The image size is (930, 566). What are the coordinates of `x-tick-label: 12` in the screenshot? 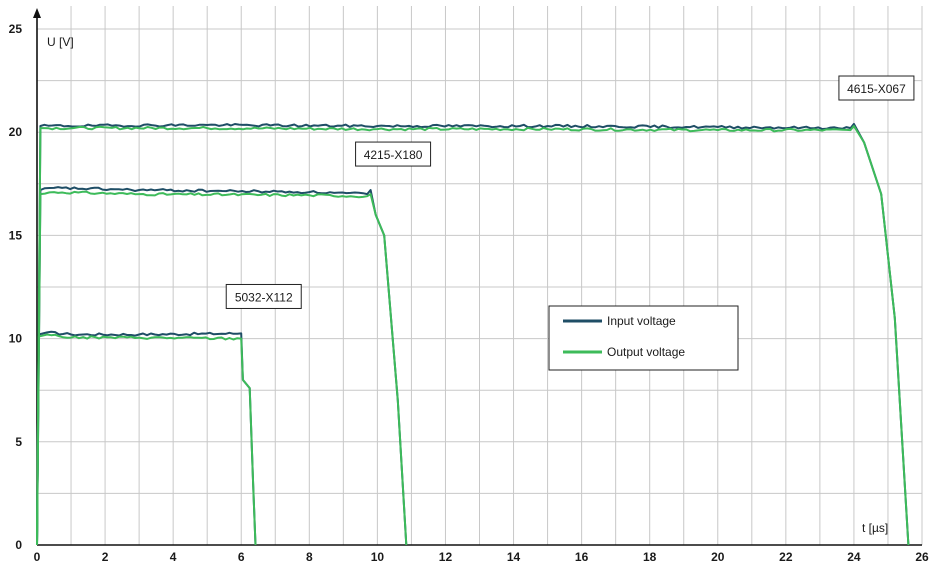 It's located at (446, 557).